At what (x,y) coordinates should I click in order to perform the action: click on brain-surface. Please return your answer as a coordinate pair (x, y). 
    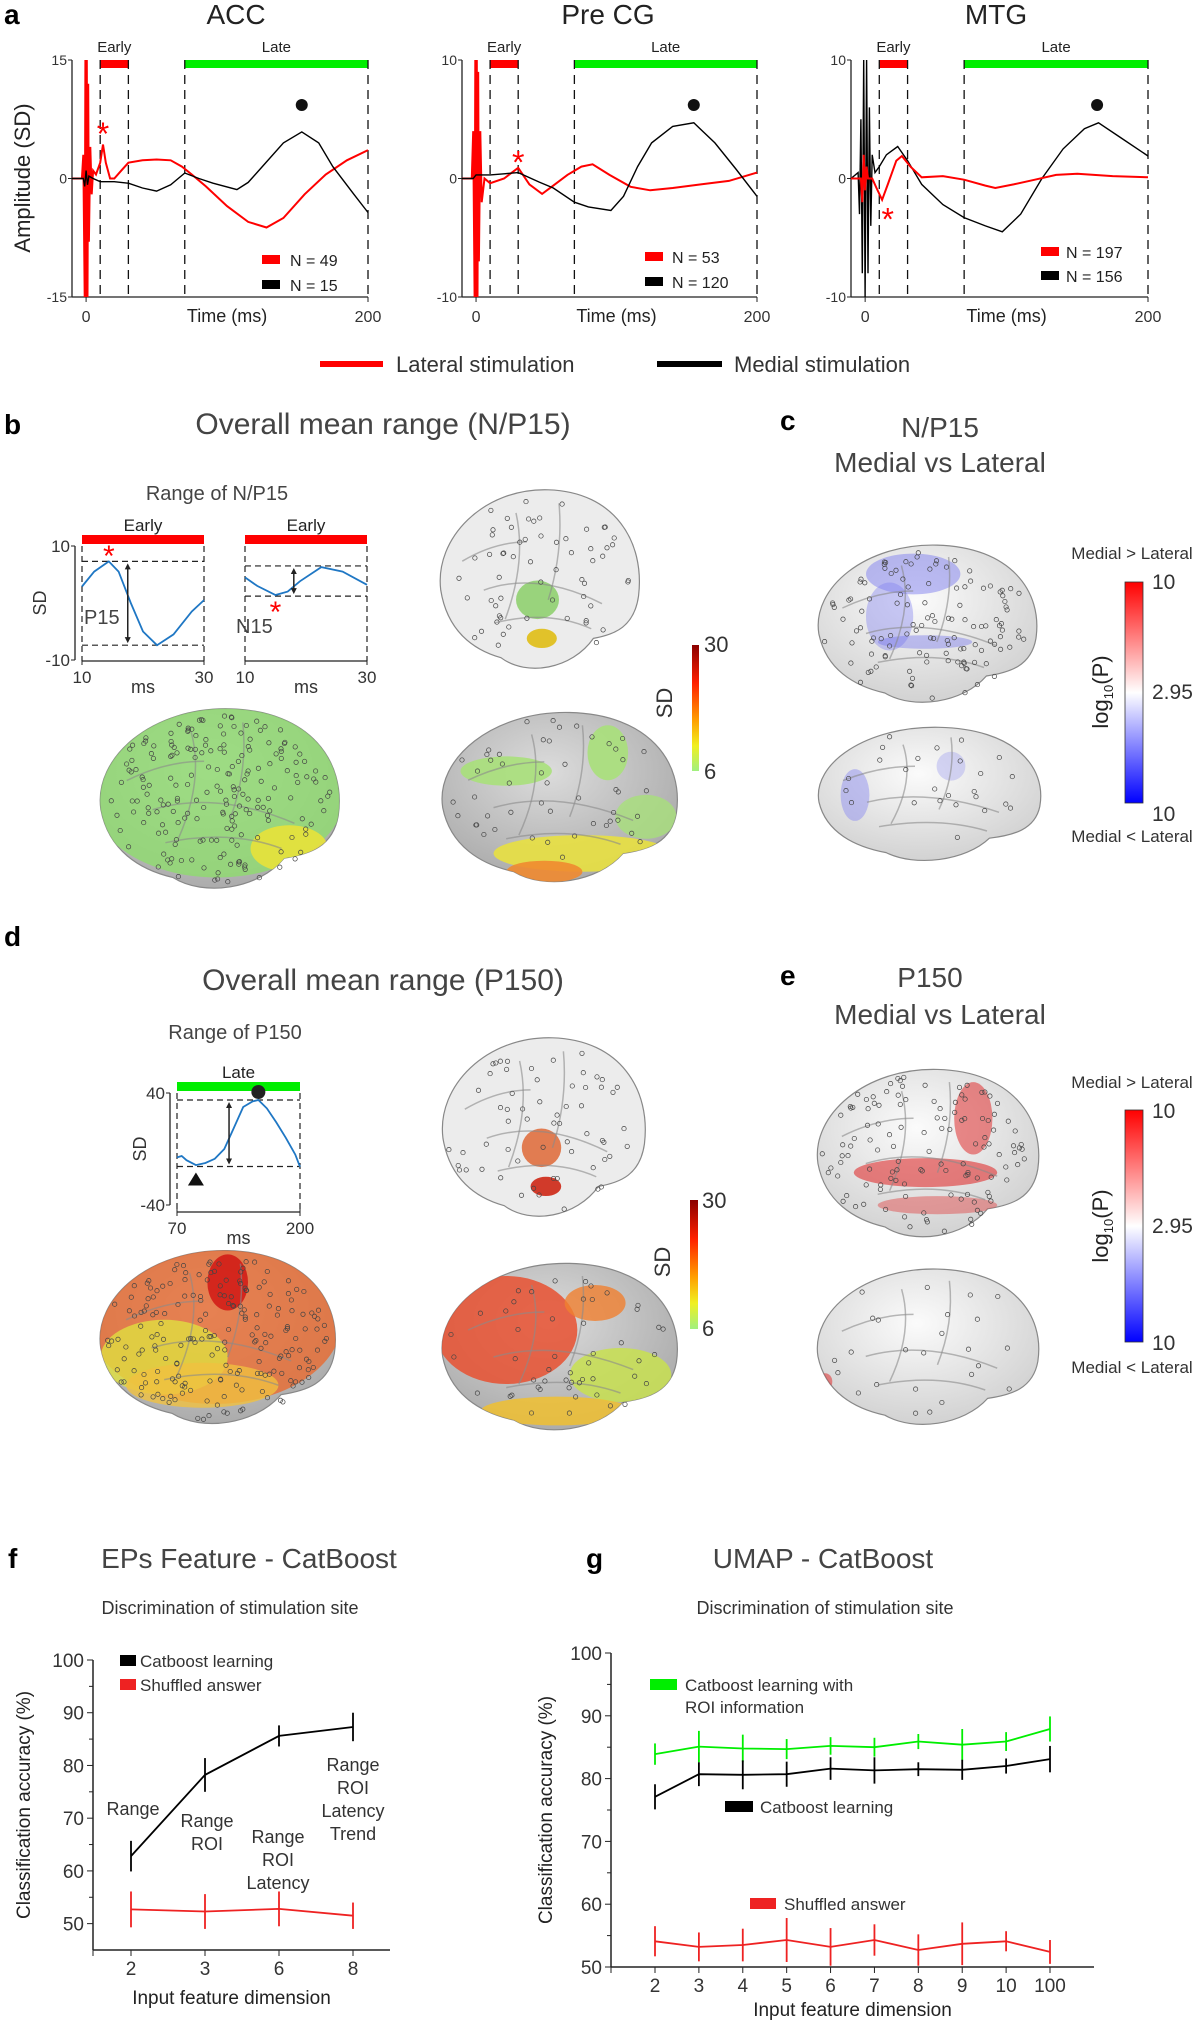
    Looking at the image, I should click on (929, 793).